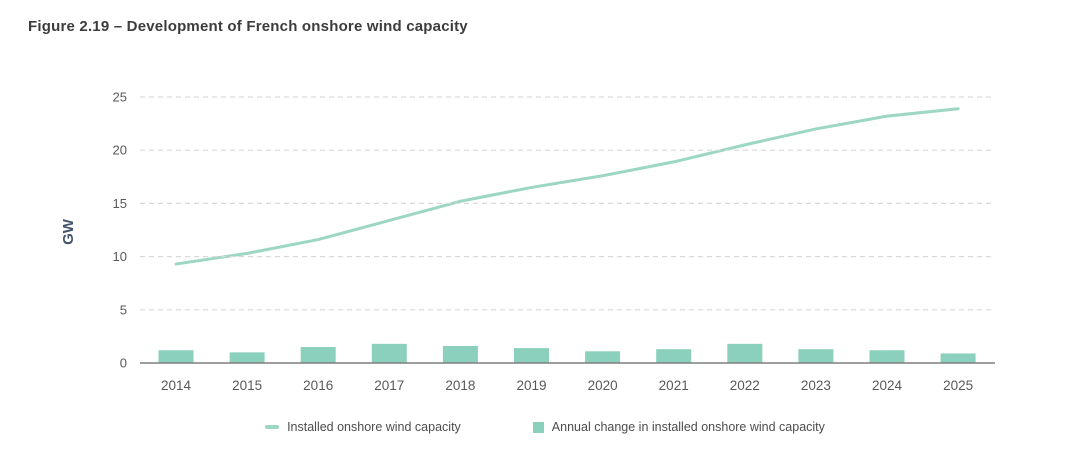  Describe the element at coordinates (603, 385) in the screenshot. I see `x-tick-label: 2020` at that location.